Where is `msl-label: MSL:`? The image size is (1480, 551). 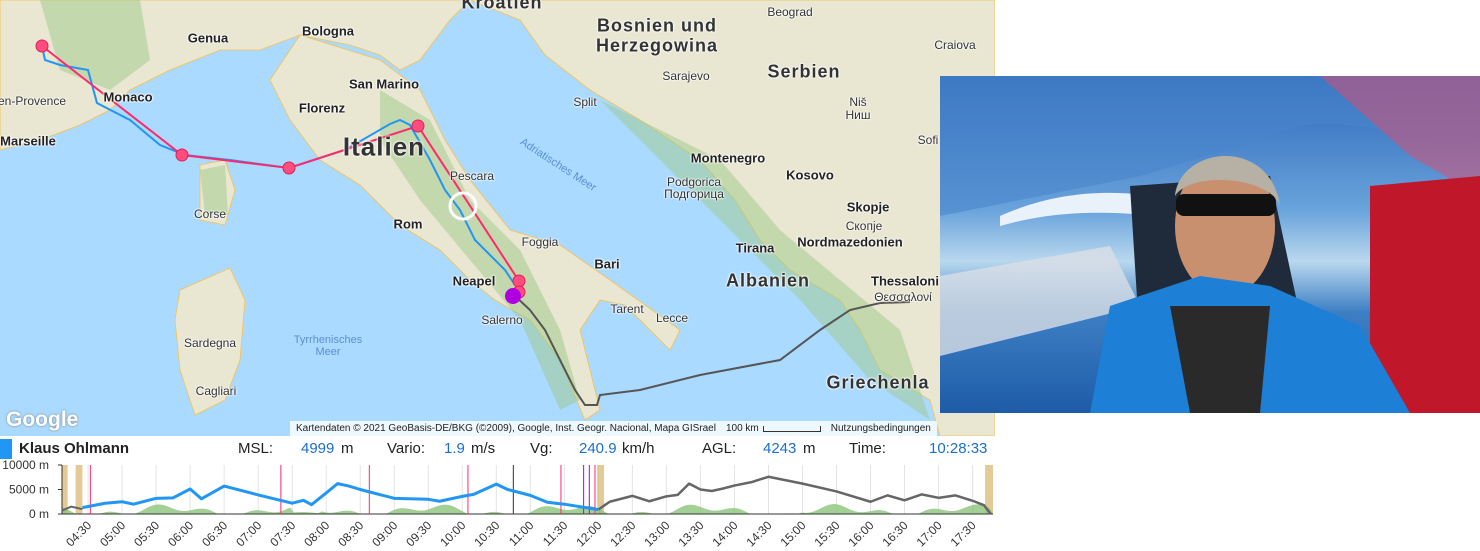 msl-label: MSL: is located at coordinates (256, 448).